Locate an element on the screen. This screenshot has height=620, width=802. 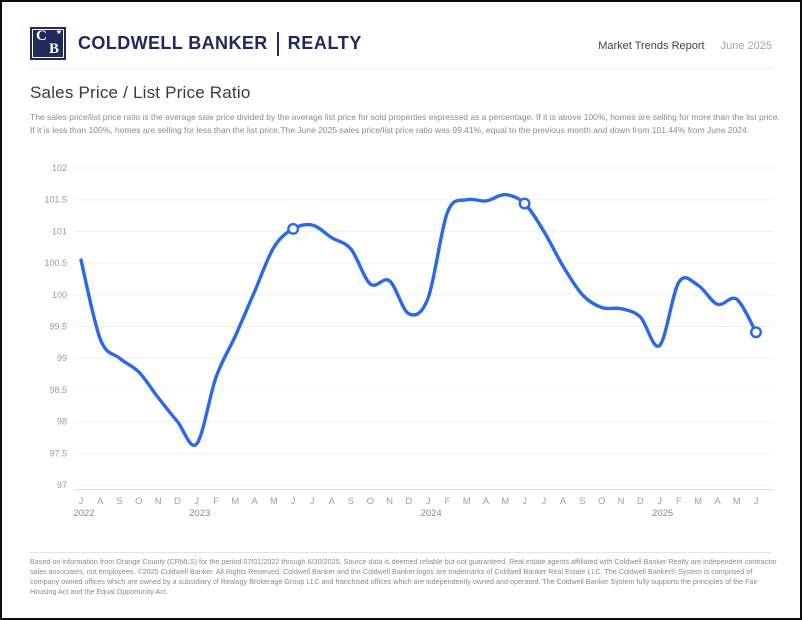
report-label: Market Trends Report is located at coordinates (651, 46).